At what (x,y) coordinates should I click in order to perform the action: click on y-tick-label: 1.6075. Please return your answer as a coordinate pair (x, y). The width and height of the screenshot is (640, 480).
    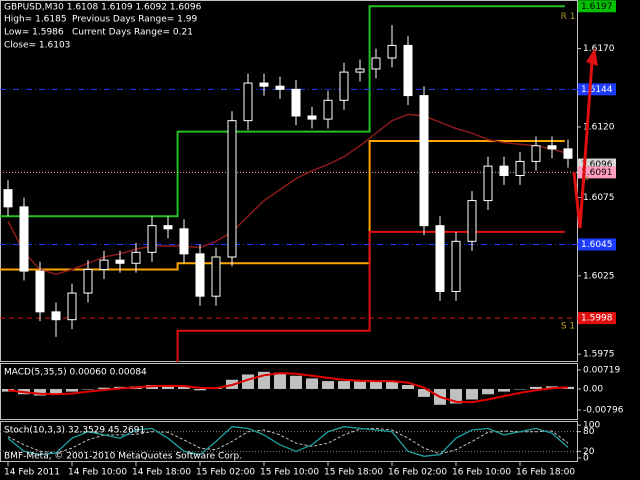
    Looking at the image, I should click on (599, 198).